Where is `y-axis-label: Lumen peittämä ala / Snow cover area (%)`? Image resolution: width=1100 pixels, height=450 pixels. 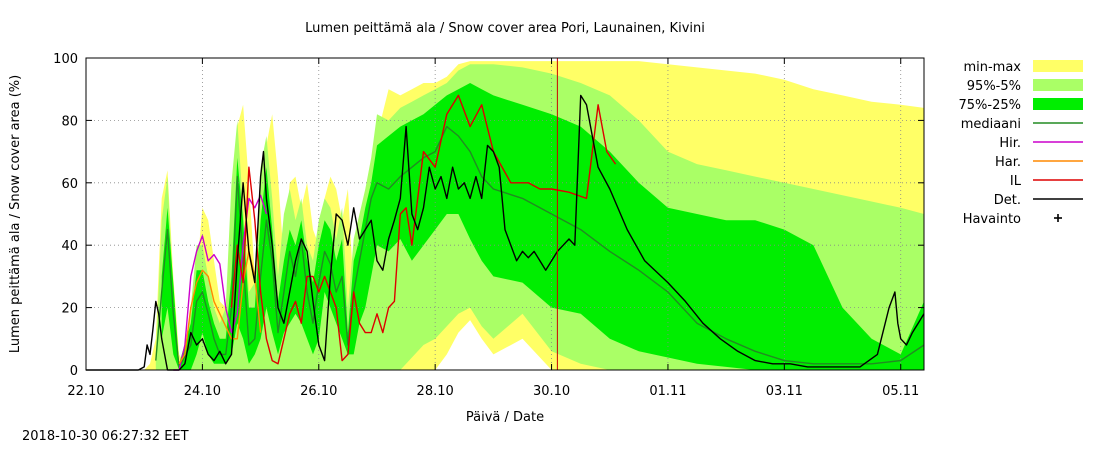 y-axis-label: Lumen peittämä ala / Snow cover area (%) is located at coordinates (15, 214).